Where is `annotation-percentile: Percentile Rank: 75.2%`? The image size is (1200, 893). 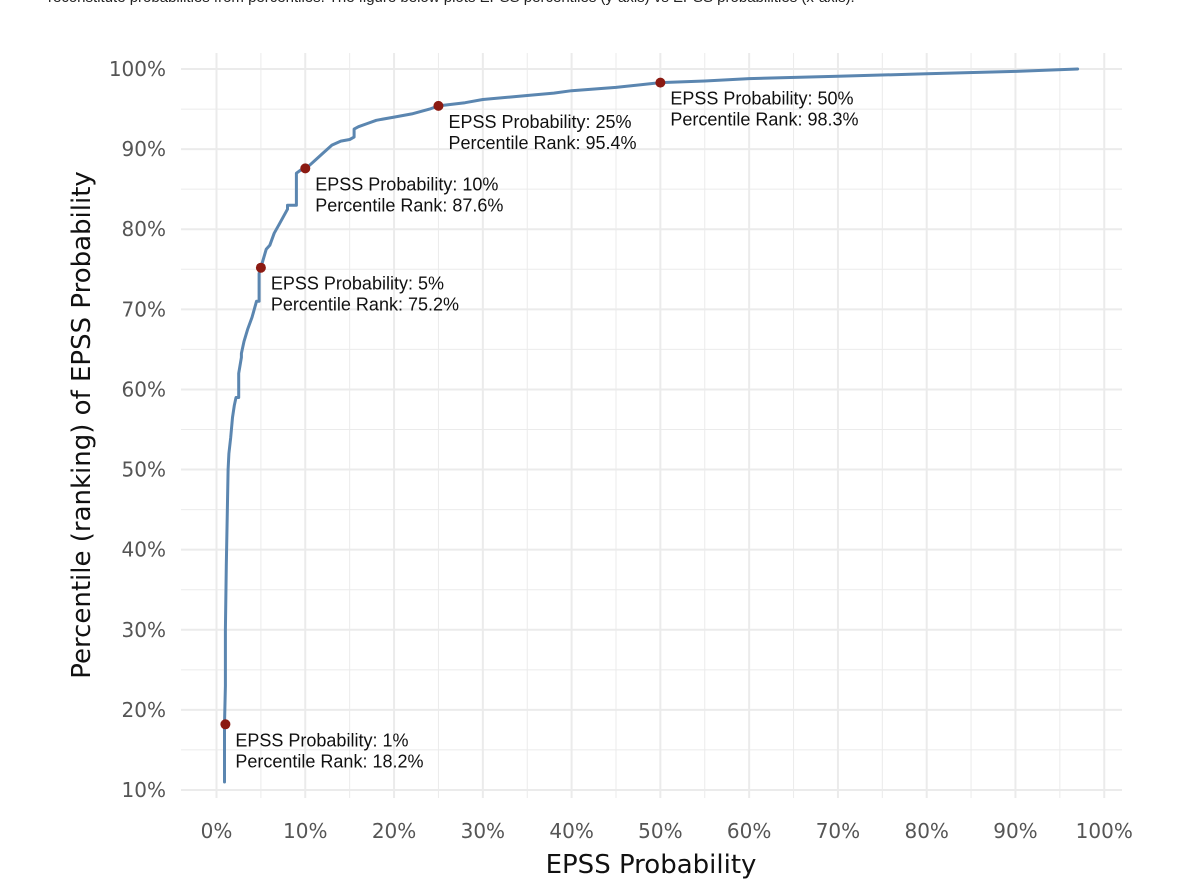 annotation-percentile: Percentile Rank: 75.2% is located at coordinates (365, 305).